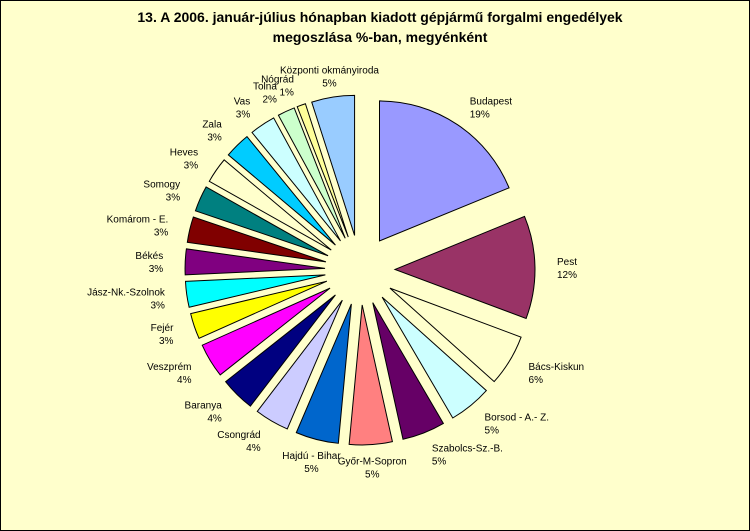 The image size is (750, 531). What do you see at coordinates (557, 367) in the screenshot?
I see `slice-label: Bács-Kiskun` at bounding box center [557, 367].